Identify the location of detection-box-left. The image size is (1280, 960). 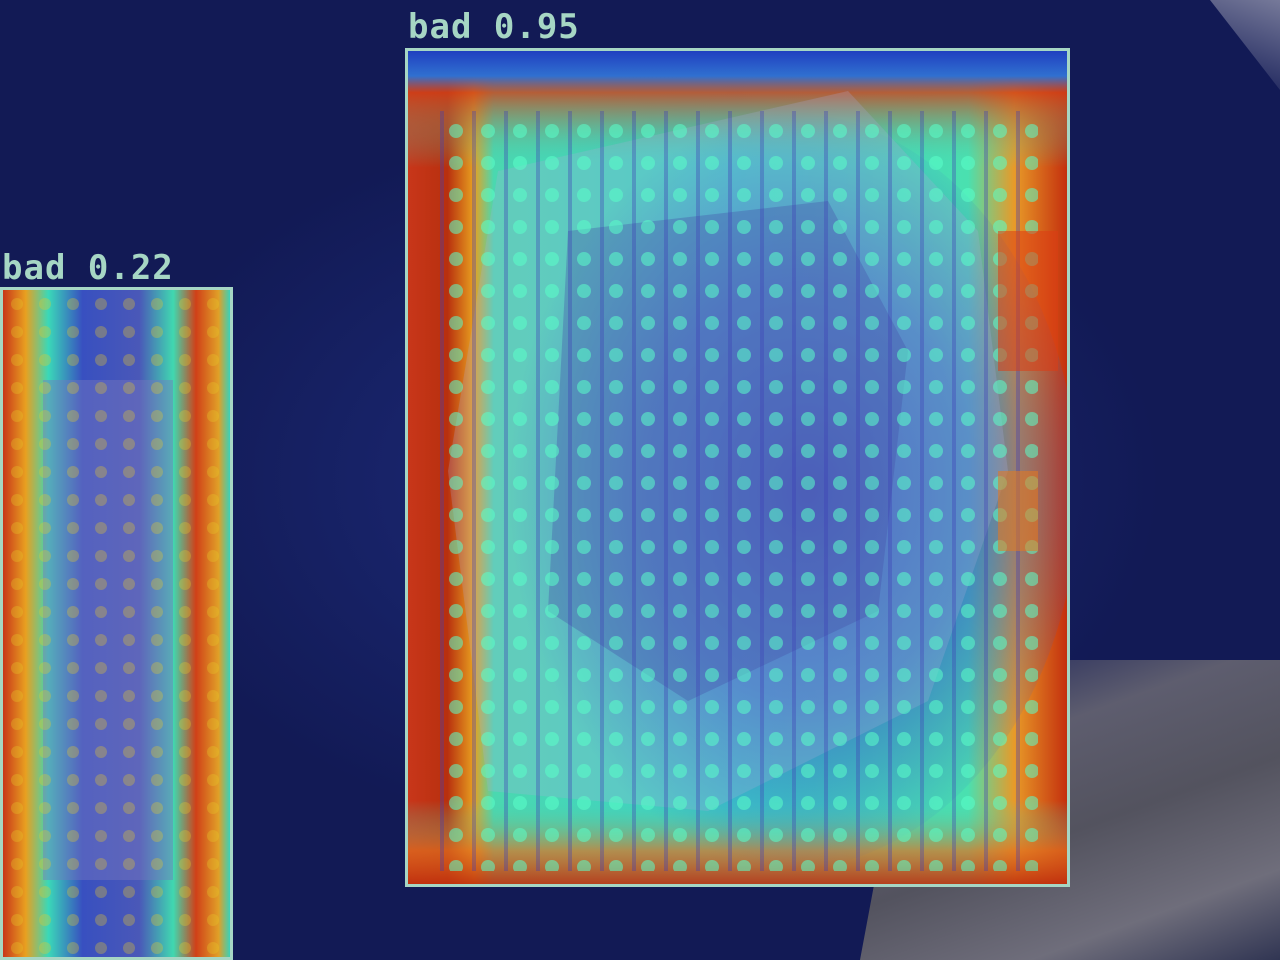
(116, 623).